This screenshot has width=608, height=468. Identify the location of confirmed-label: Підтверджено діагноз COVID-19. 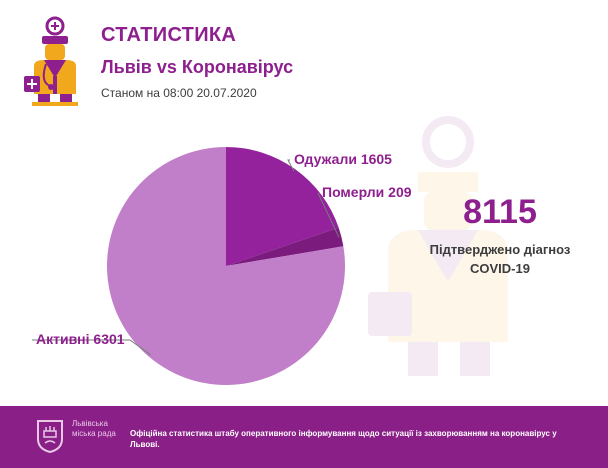
(500, 259).